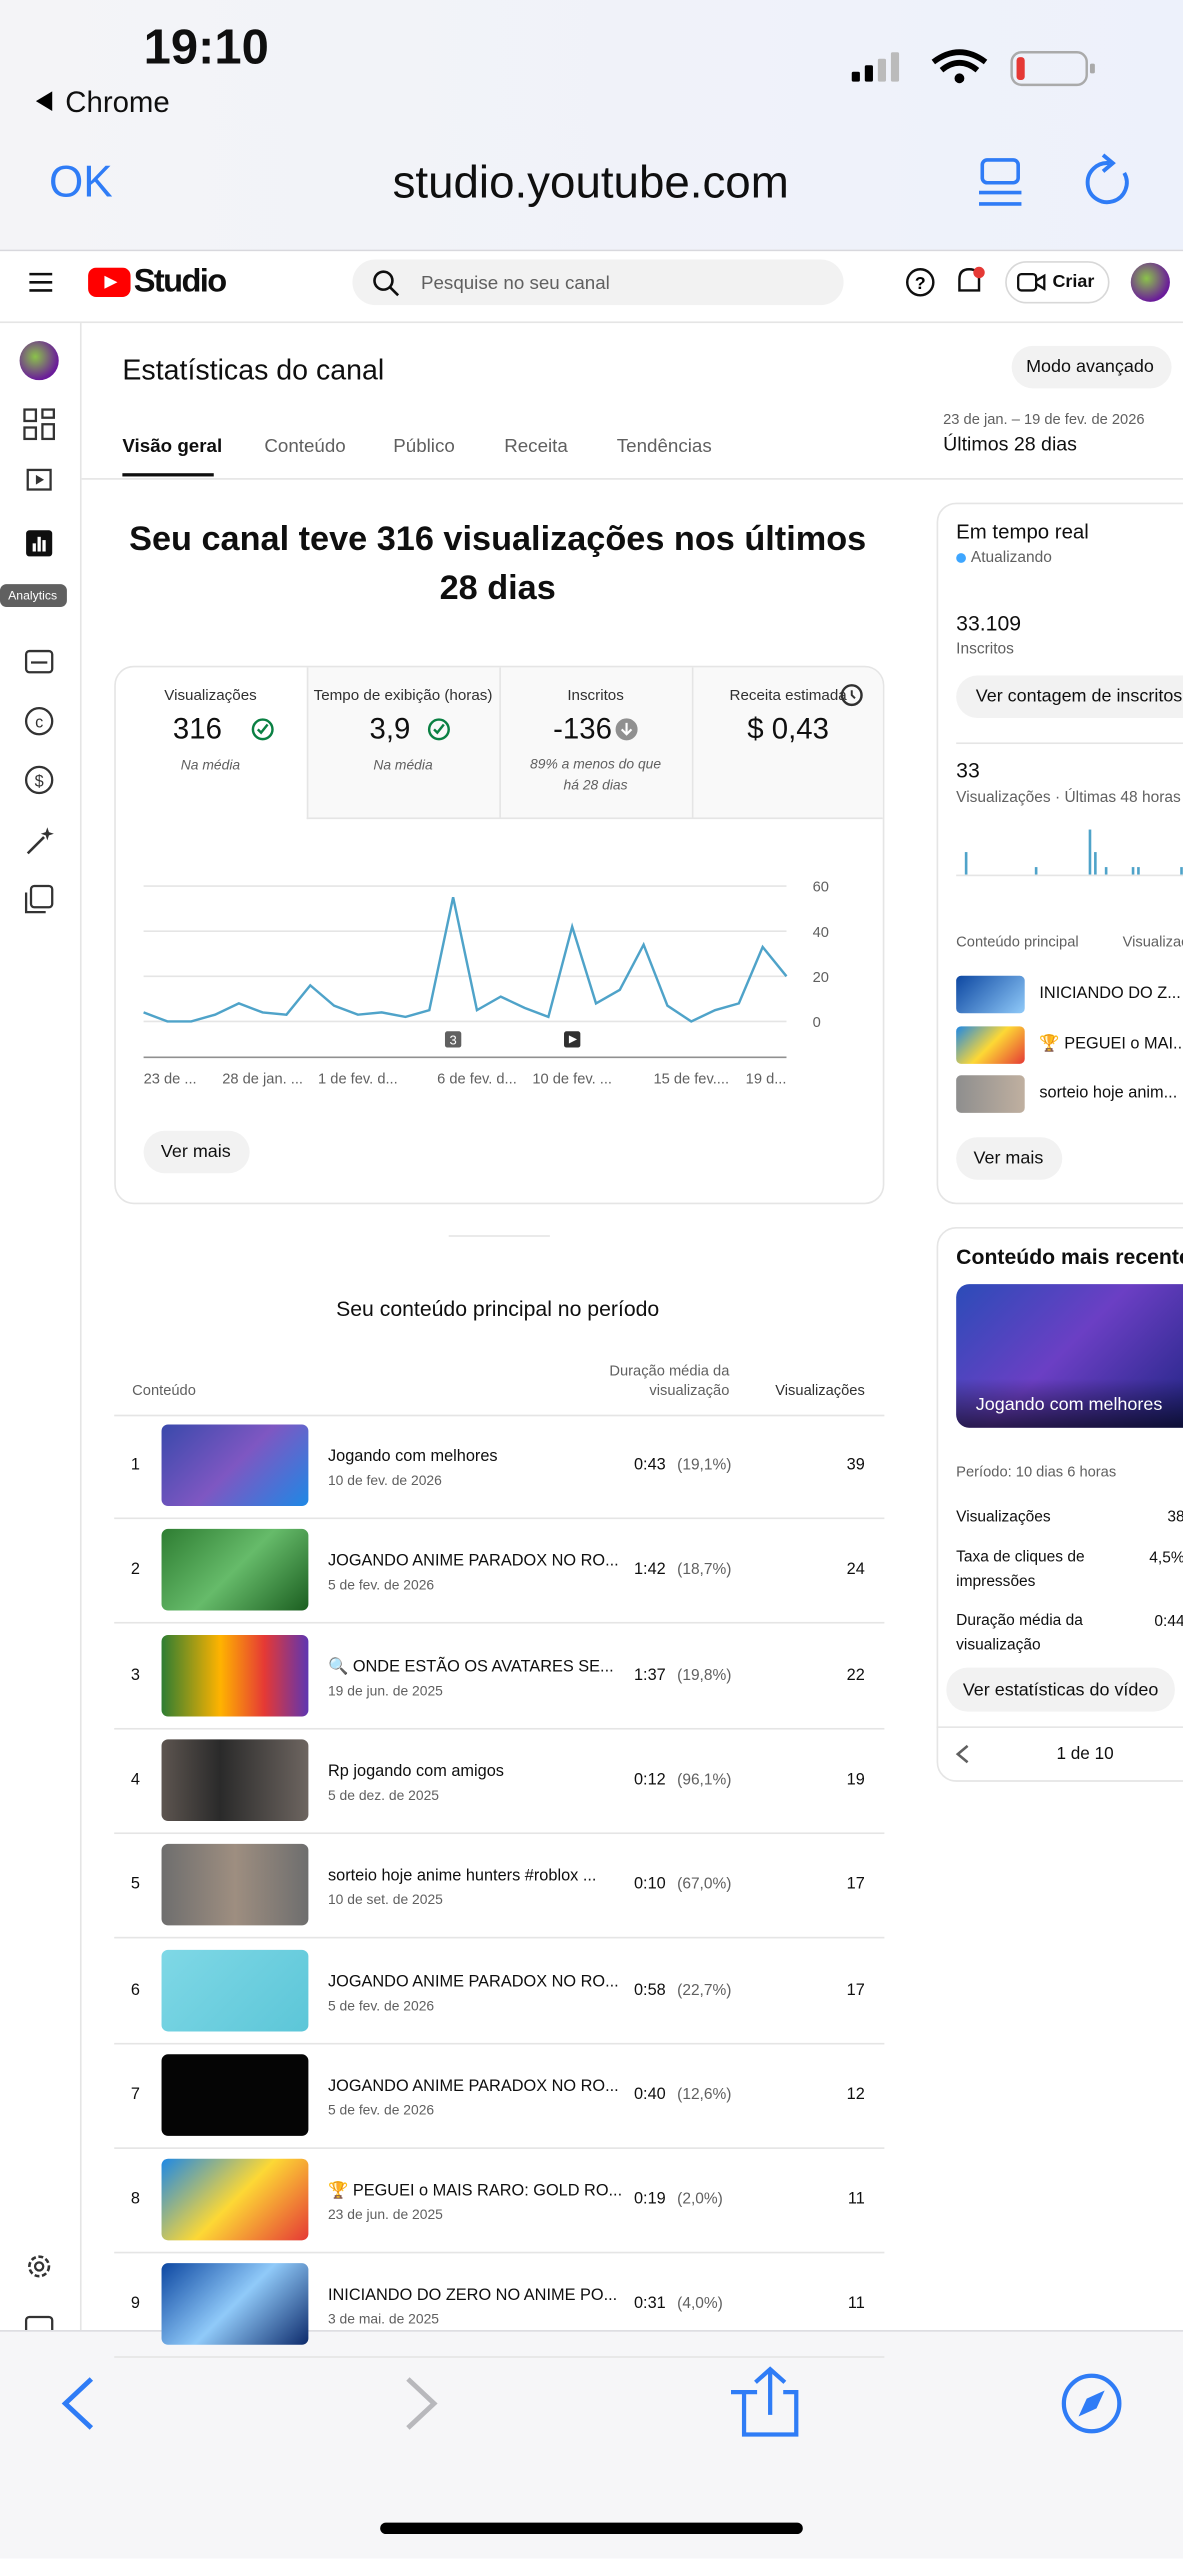 The width and height of the screenshot is (1183, 2560). Describe the element at coordinates (41, 662) in the screenshot. I see `sidebar-icons: c $` at that location.